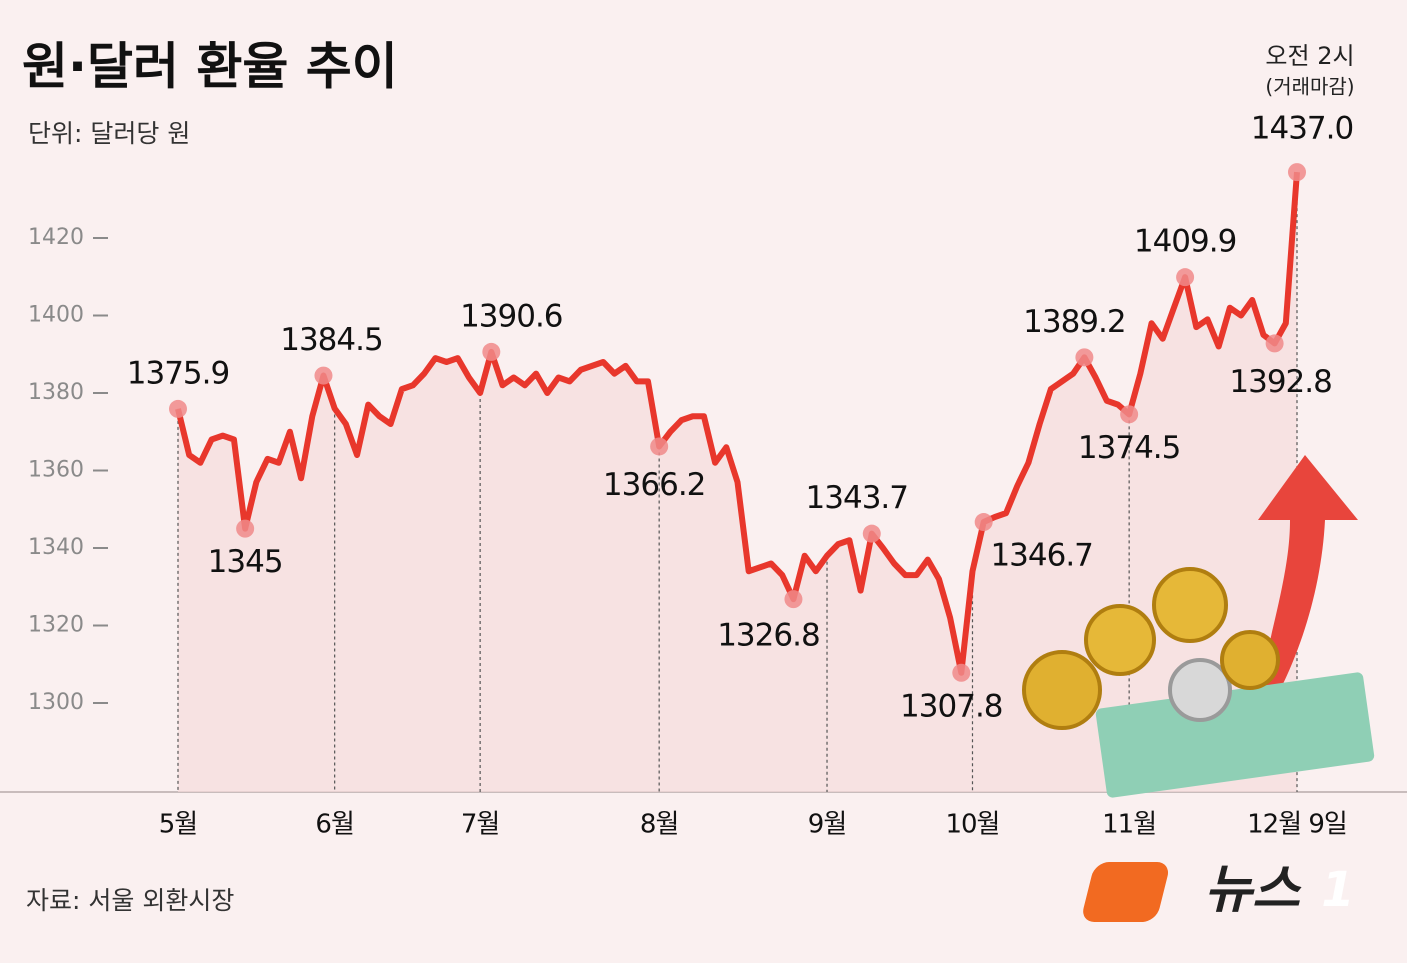 The height and width of the screenshot is (963, 1407). Describe the element at coordinates (1074, 322) in the screenshot. I see `data-label: 1389.2` at that location.